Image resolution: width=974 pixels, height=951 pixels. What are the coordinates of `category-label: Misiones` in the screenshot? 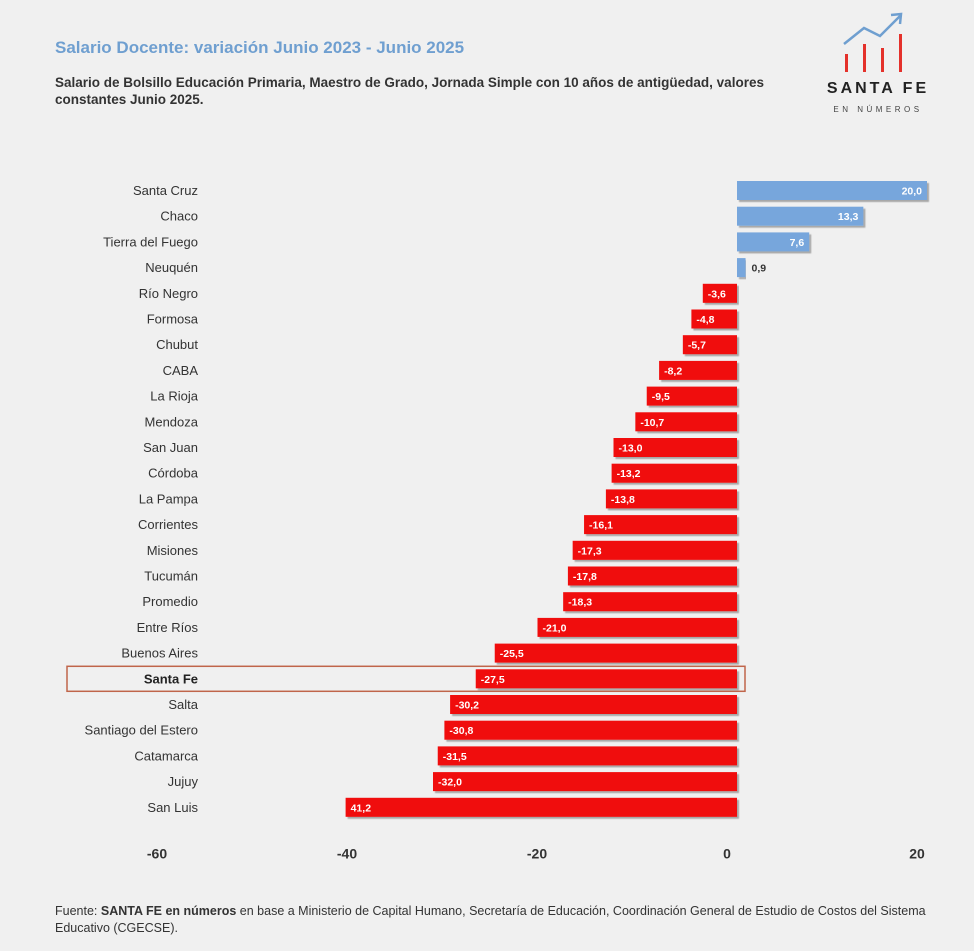 It's located at (173, 550).